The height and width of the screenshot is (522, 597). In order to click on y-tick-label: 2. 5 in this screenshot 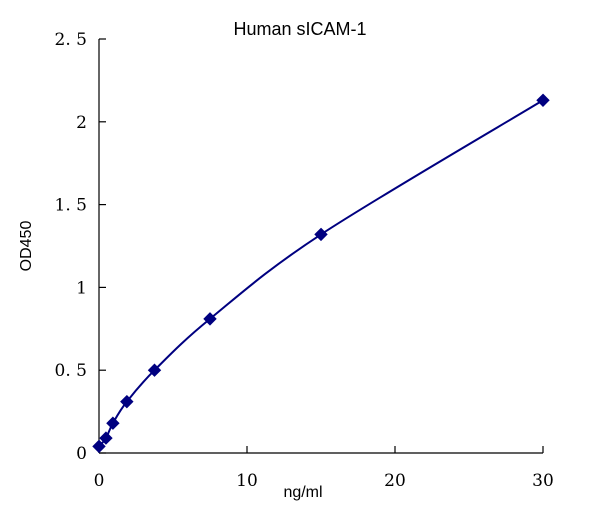, I will do `click(71, 40)`.